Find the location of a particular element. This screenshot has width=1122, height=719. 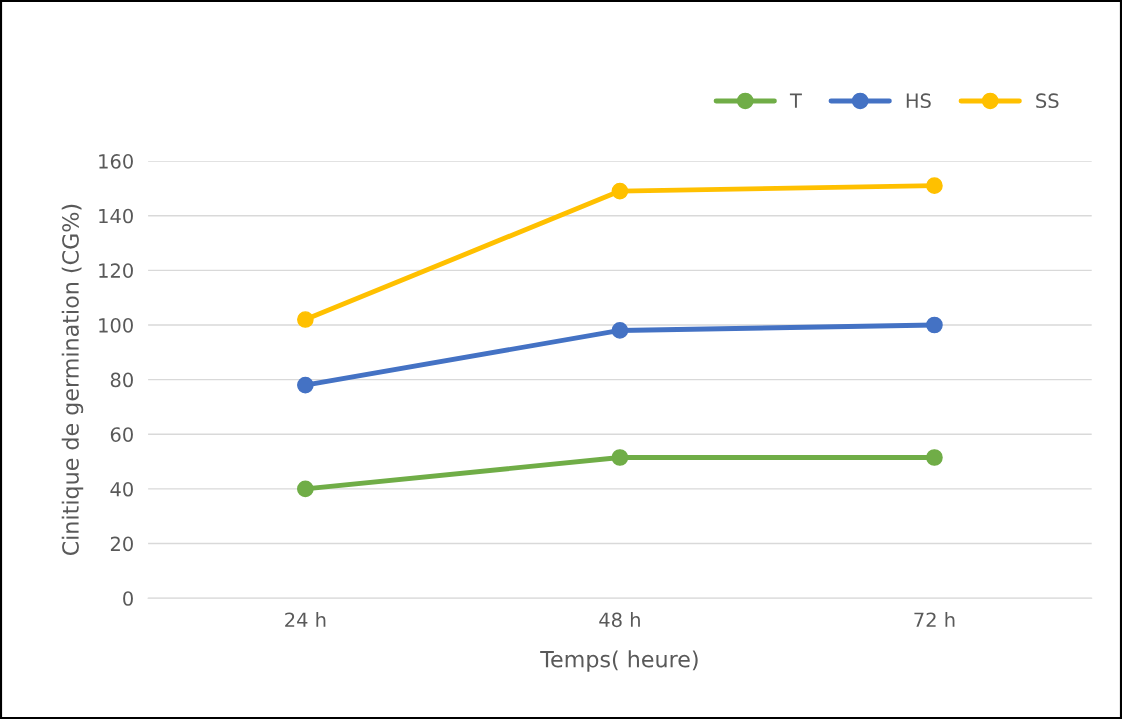

y-tick-label: 140 is located at coordinates (116, 216).